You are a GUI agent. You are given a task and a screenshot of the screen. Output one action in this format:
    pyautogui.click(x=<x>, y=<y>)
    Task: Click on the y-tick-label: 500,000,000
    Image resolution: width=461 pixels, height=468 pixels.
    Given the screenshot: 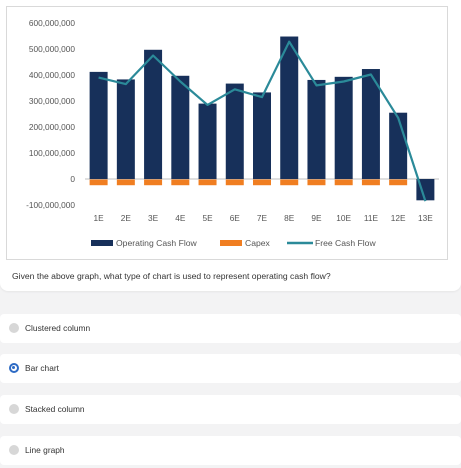 What is the action you would take?
    pyautogui.click(x=52, y=49)
    